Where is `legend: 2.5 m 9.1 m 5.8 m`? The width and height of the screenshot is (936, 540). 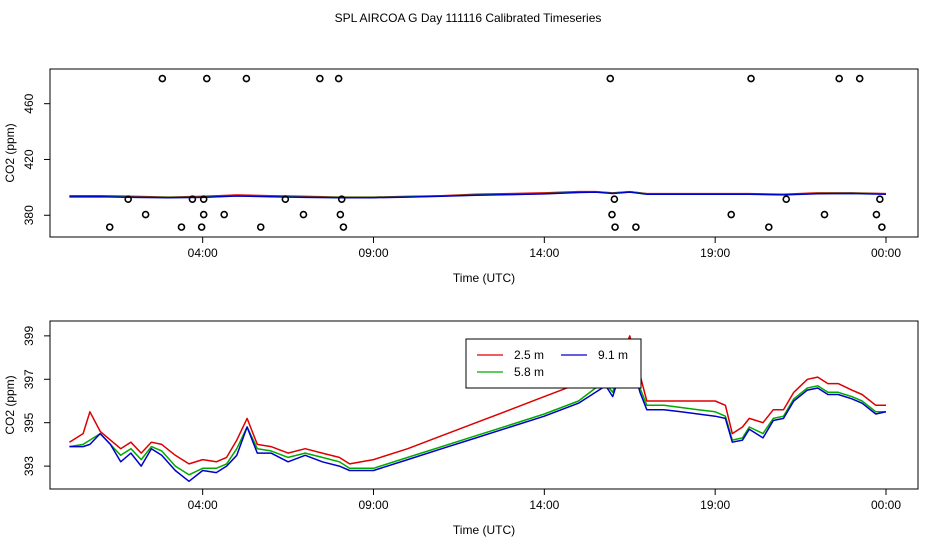
legend: 2.5 m 9.1 m 5.8 m is located at coordinates (553, 363).